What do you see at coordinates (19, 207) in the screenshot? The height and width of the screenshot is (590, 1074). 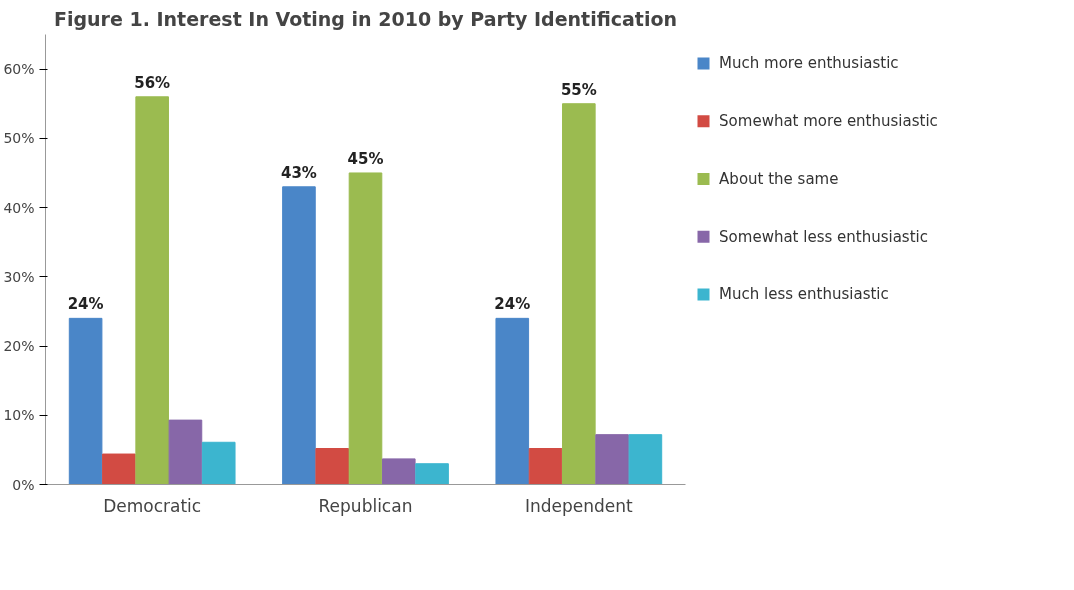 I see `y-tick-label: 40%` at bounding box center [19, 207].